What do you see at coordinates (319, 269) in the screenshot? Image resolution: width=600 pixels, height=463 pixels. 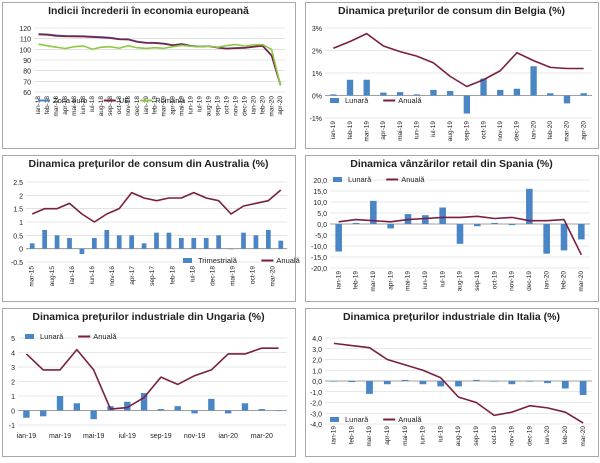 I see `y-tick-label: -20,0` at bounding box center [319, 269].